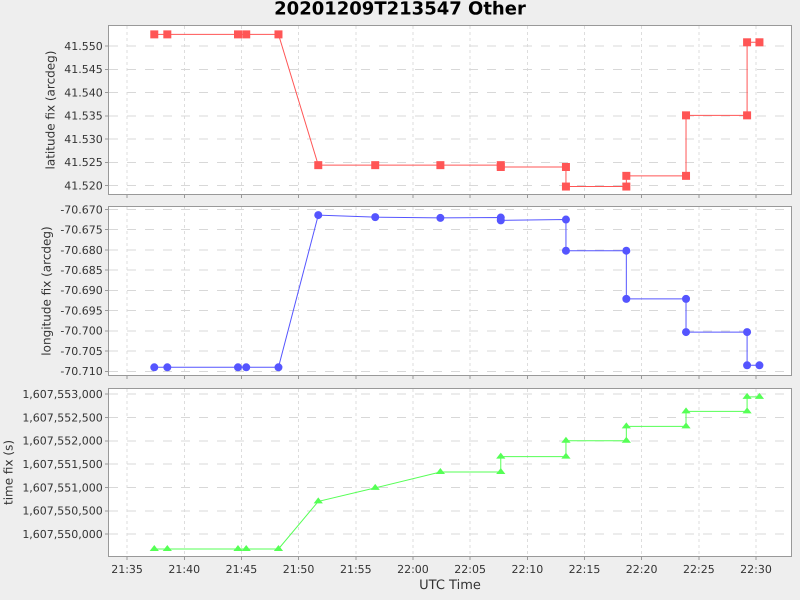  I want to click on x-tick-label: 22:10, so click(527, 569).